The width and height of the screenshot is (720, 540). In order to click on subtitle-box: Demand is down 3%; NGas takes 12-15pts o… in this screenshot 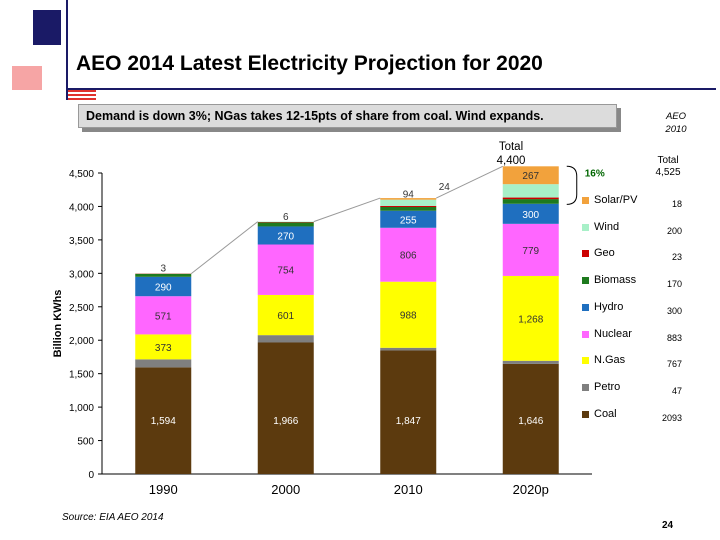, I will do `click(347, 116)`.